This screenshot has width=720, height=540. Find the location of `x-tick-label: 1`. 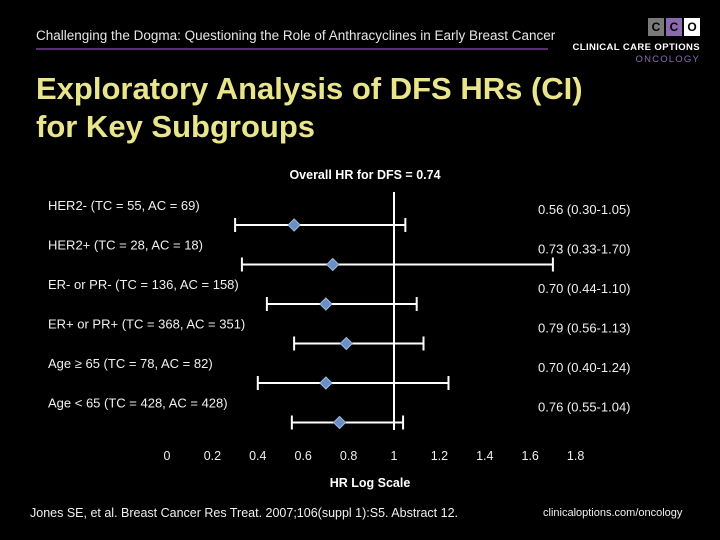

x-tick-label: 1 is located at coordinates (394, 456).